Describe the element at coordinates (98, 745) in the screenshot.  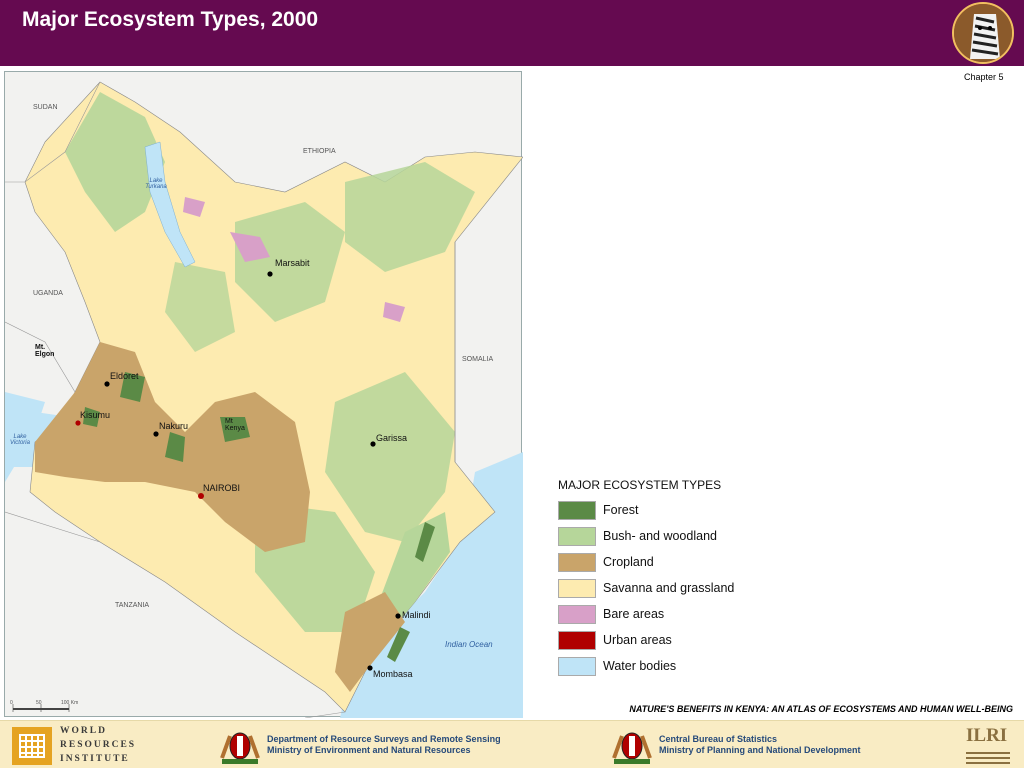
I see `wri-name: WORLD RESOURCES INSTITUTE` at that location.